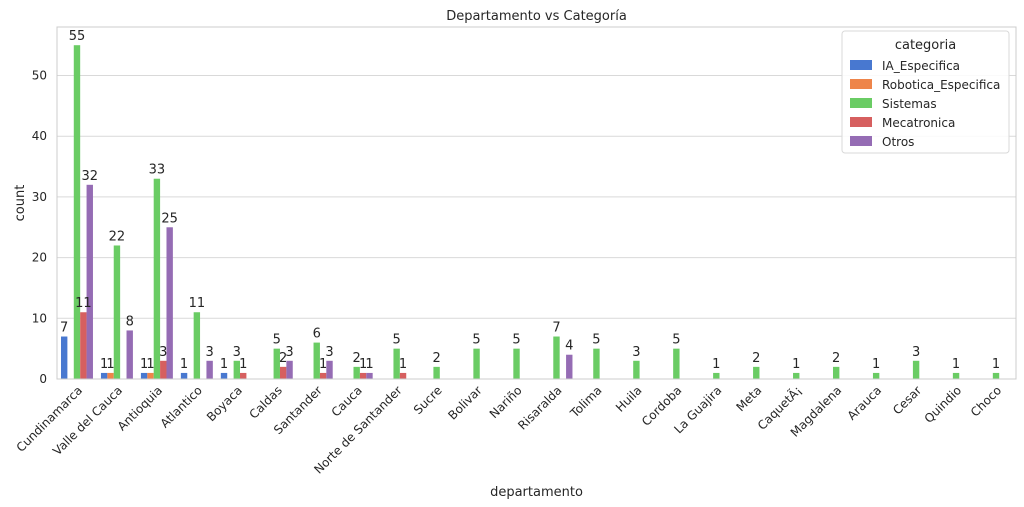  Describe the element at coordinates (39, 227) in the screenshot. I see `y-axis: 0 10 20 30 40 50` at that location.